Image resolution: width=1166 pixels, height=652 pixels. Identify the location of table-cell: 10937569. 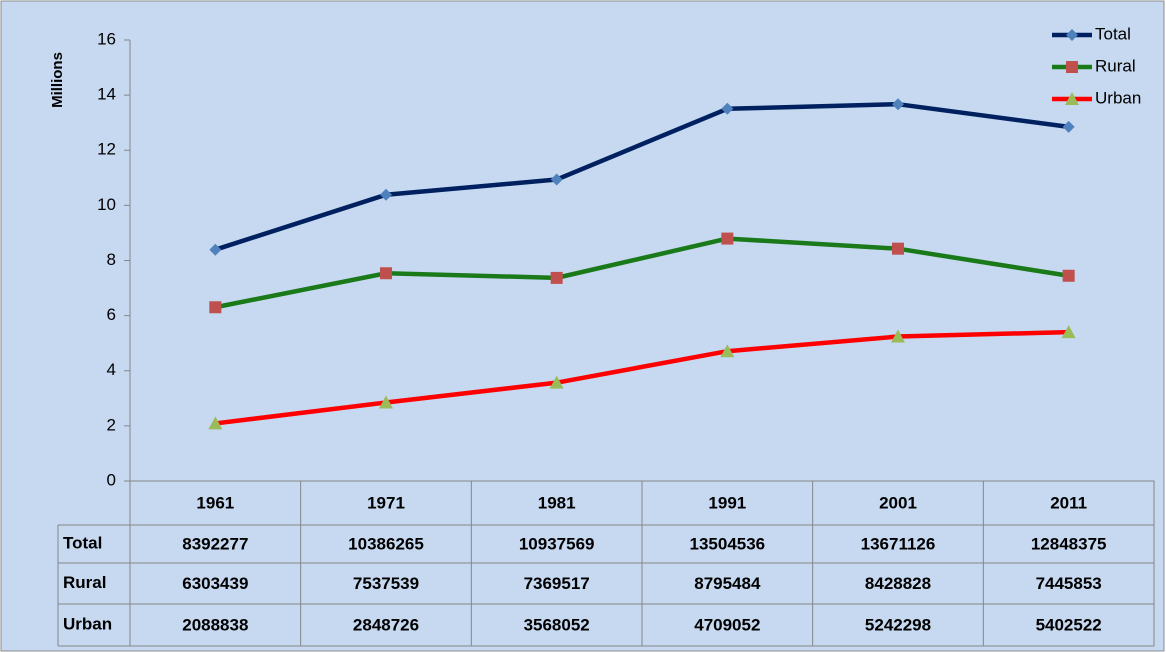
(557, 543).